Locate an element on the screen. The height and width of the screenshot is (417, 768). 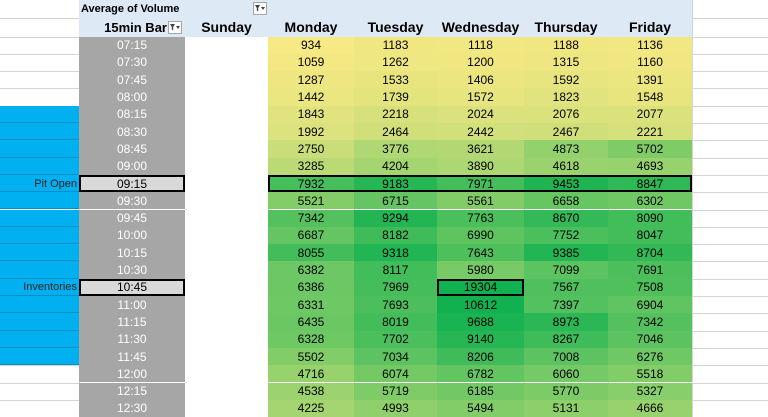
annotation-pit-open: Pit Open is located at coordinates (55, 183).